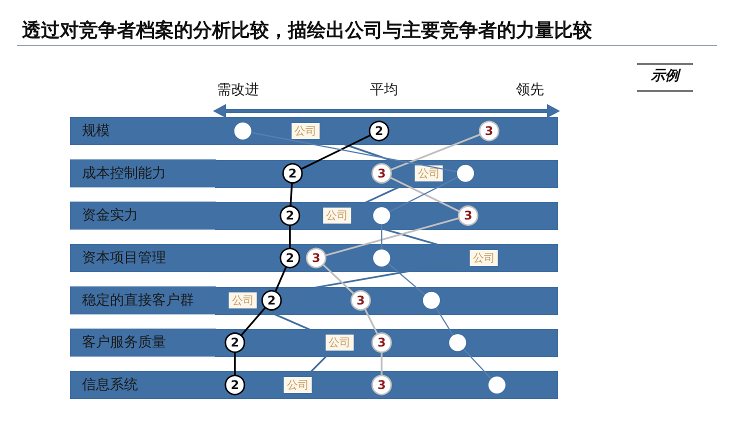  I want to click on y-tick-label: 信息系统, so click(110, 385).